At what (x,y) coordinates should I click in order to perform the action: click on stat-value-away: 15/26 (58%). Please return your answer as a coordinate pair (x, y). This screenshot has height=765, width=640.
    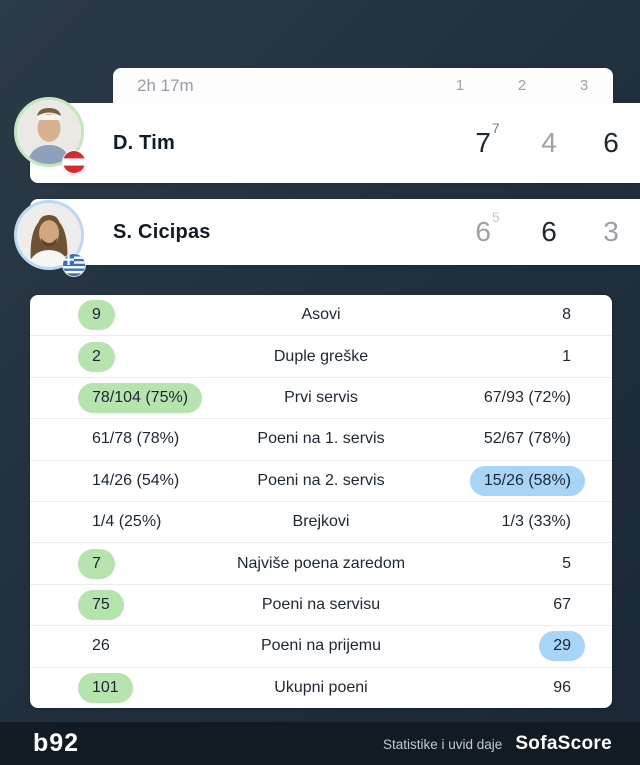
    Looking at the image, I should click on (498, 480).